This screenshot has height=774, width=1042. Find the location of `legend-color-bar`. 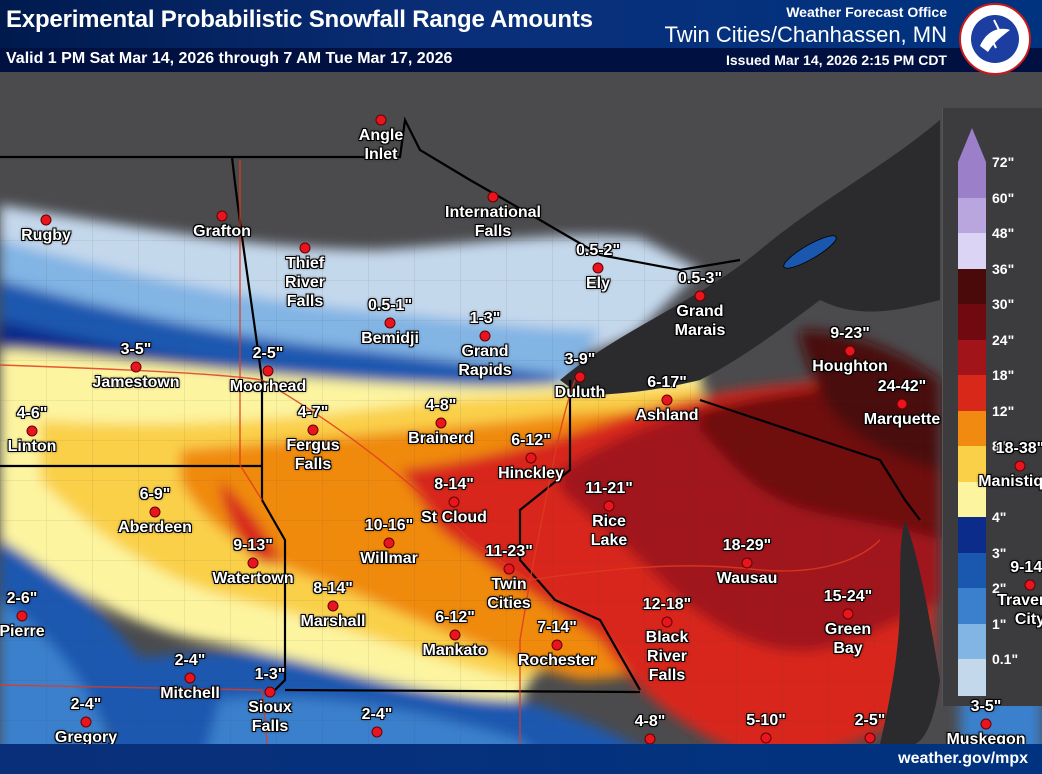

legend-color-bar is located at coordinates (972, 429).